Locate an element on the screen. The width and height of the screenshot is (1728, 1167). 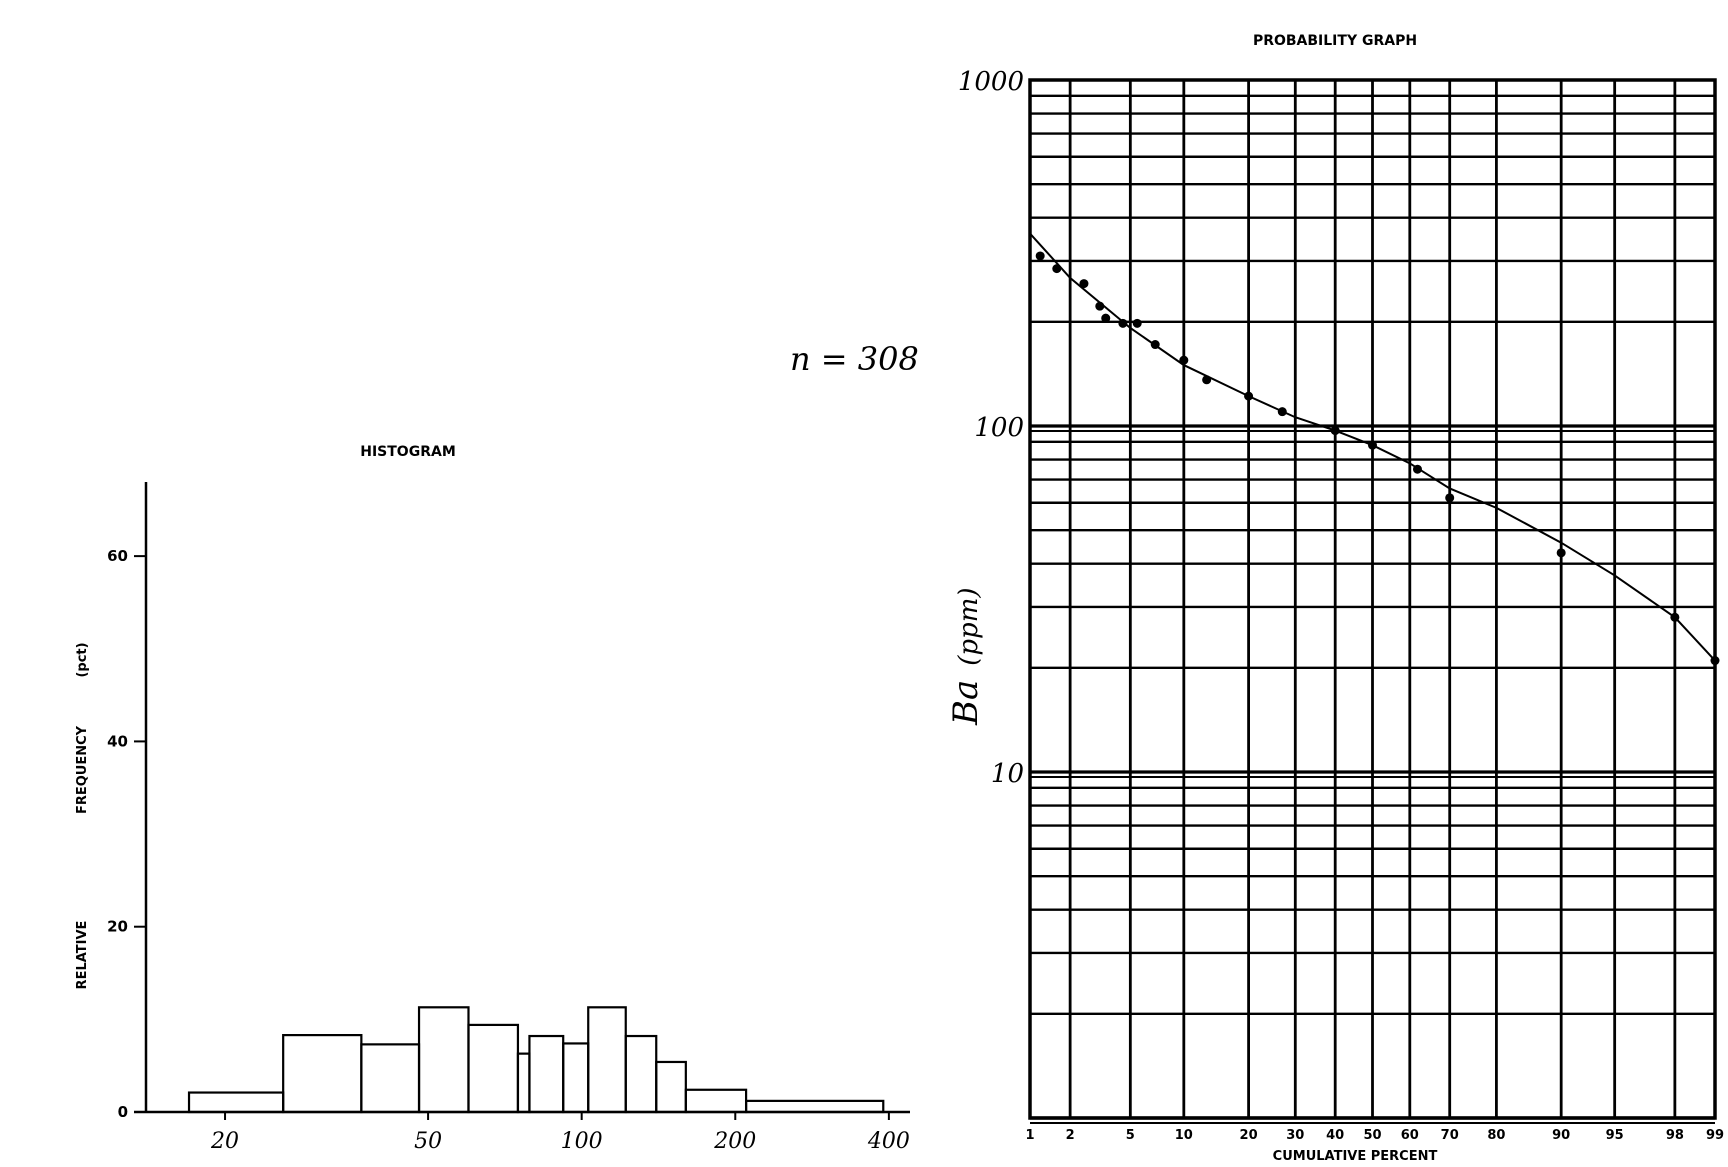
probability-y-ticks: 1000 100 10 is located at coordinates (991, 428).